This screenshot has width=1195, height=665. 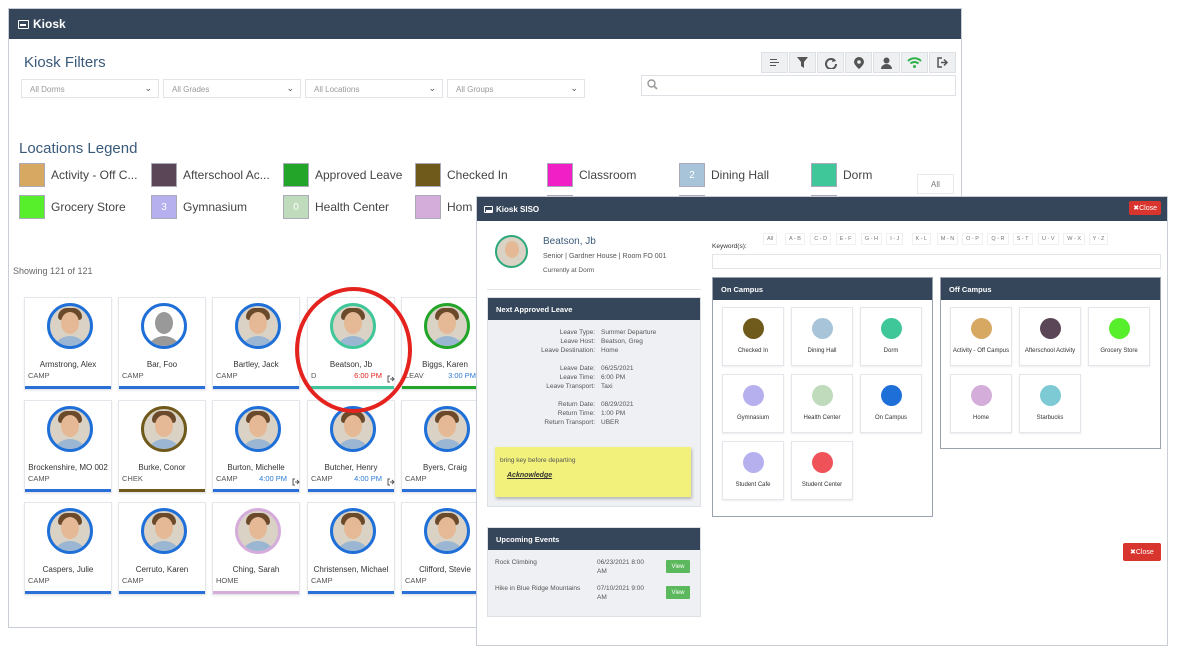 What do you see at coordinates (936, 261) in the screenshot?
I see `keyword-input` at bounding box center [936, 261].